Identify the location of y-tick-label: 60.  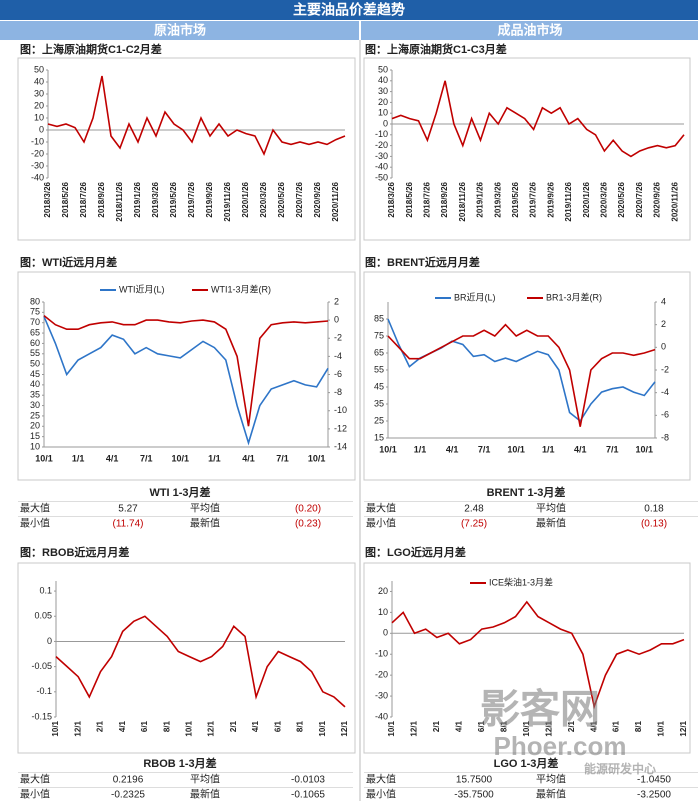
(35, 343).